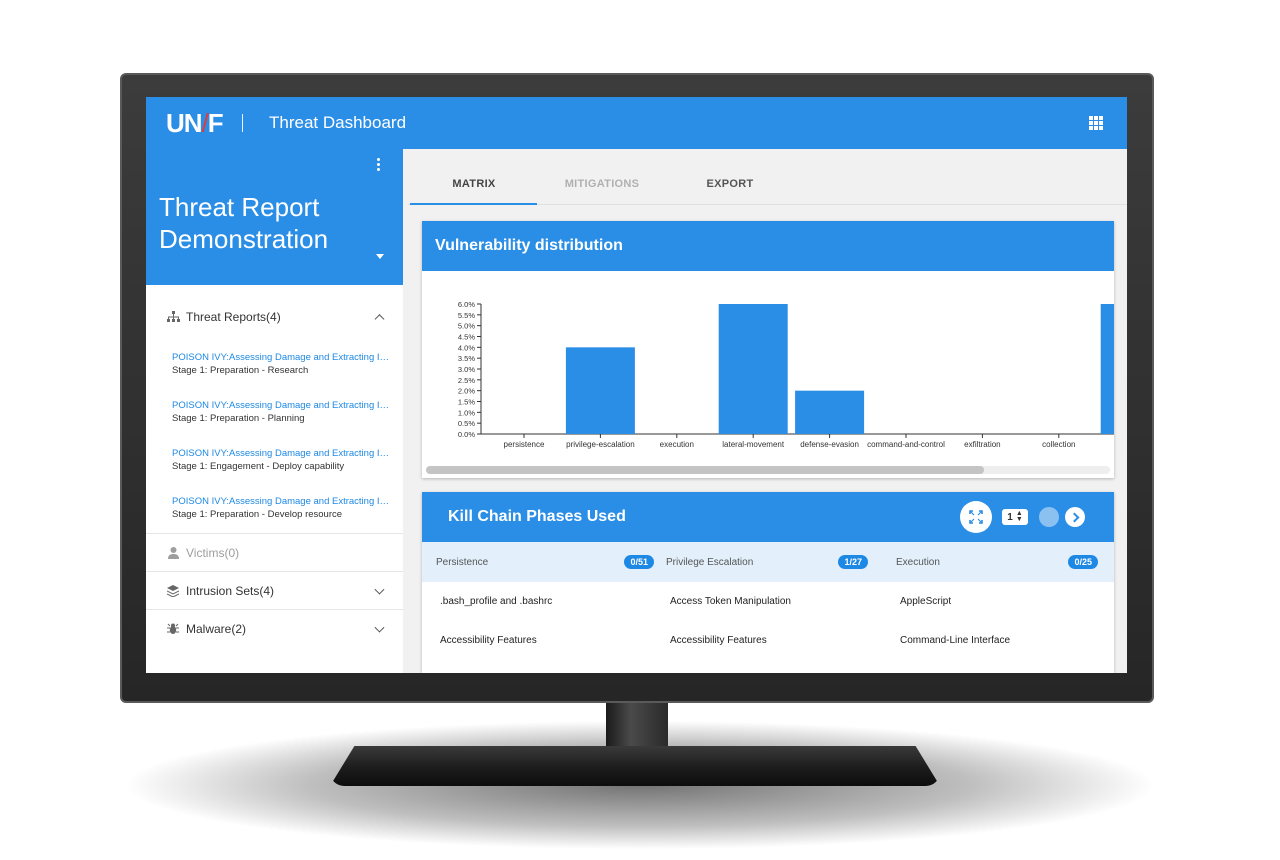 The height and width of the screenshot is (860, 1280). What do you see at coordinates (195, 122) in the screenshot?
I see `logo: UN/F` at bounding box center [195, 122].